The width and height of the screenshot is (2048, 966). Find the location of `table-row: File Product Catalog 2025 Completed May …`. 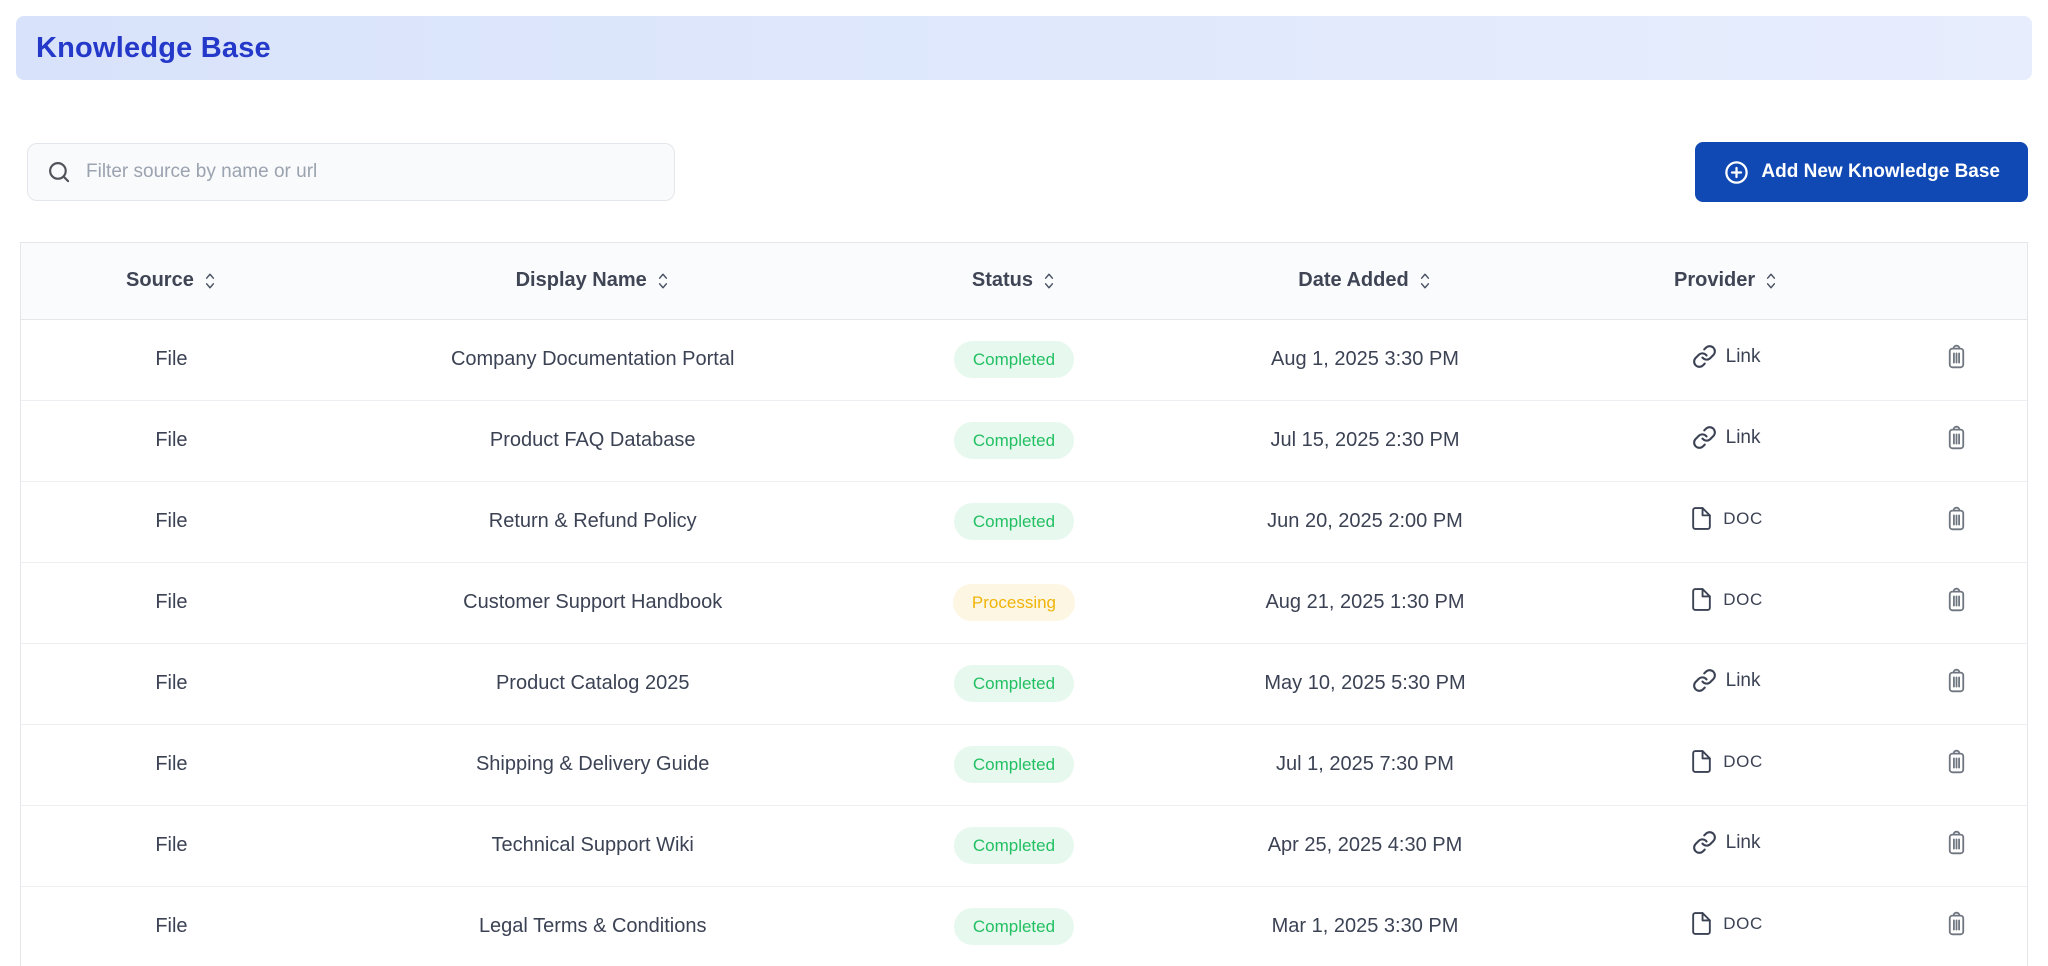

table-row: File Product Catalog 2025 Completed May … is located at coordinates (1024, 684).